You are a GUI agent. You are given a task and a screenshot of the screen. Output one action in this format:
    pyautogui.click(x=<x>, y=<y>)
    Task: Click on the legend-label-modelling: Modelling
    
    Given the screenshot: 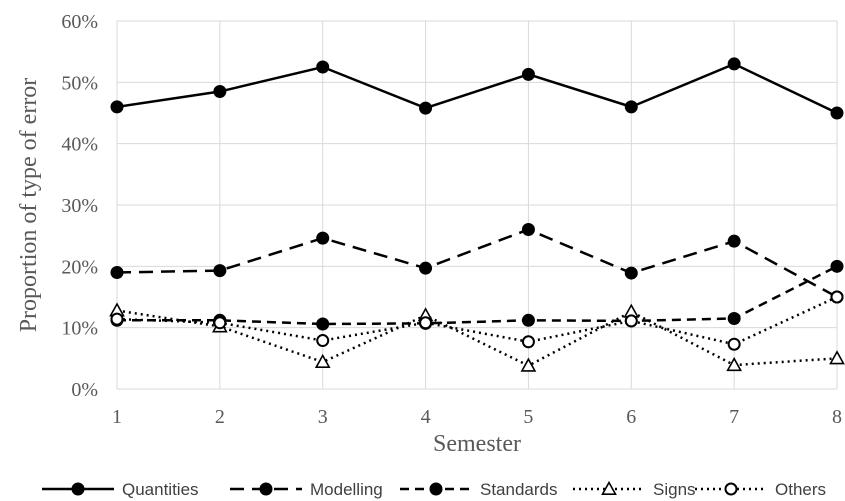 What is the action you would take?
    pyautogui.click(x=346, y=489)
    